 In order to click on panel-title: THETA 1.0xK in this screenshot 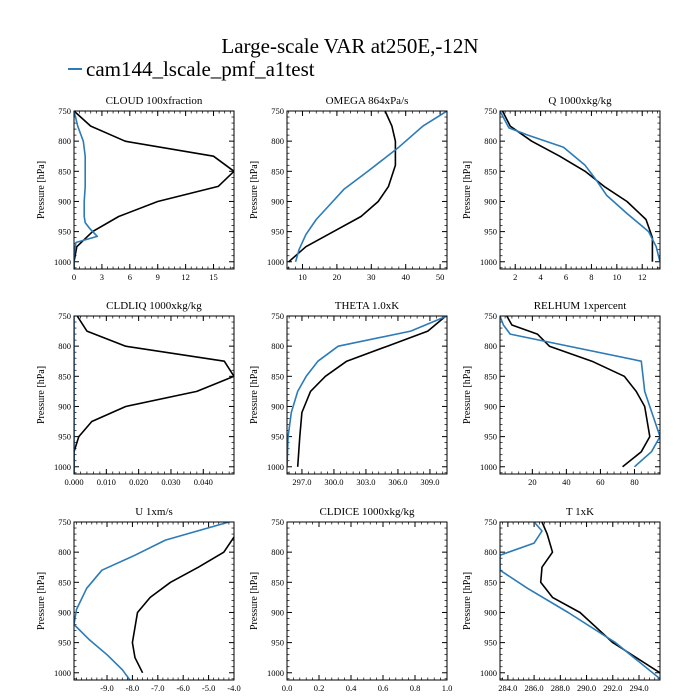, I will do `click(367, 306)`.